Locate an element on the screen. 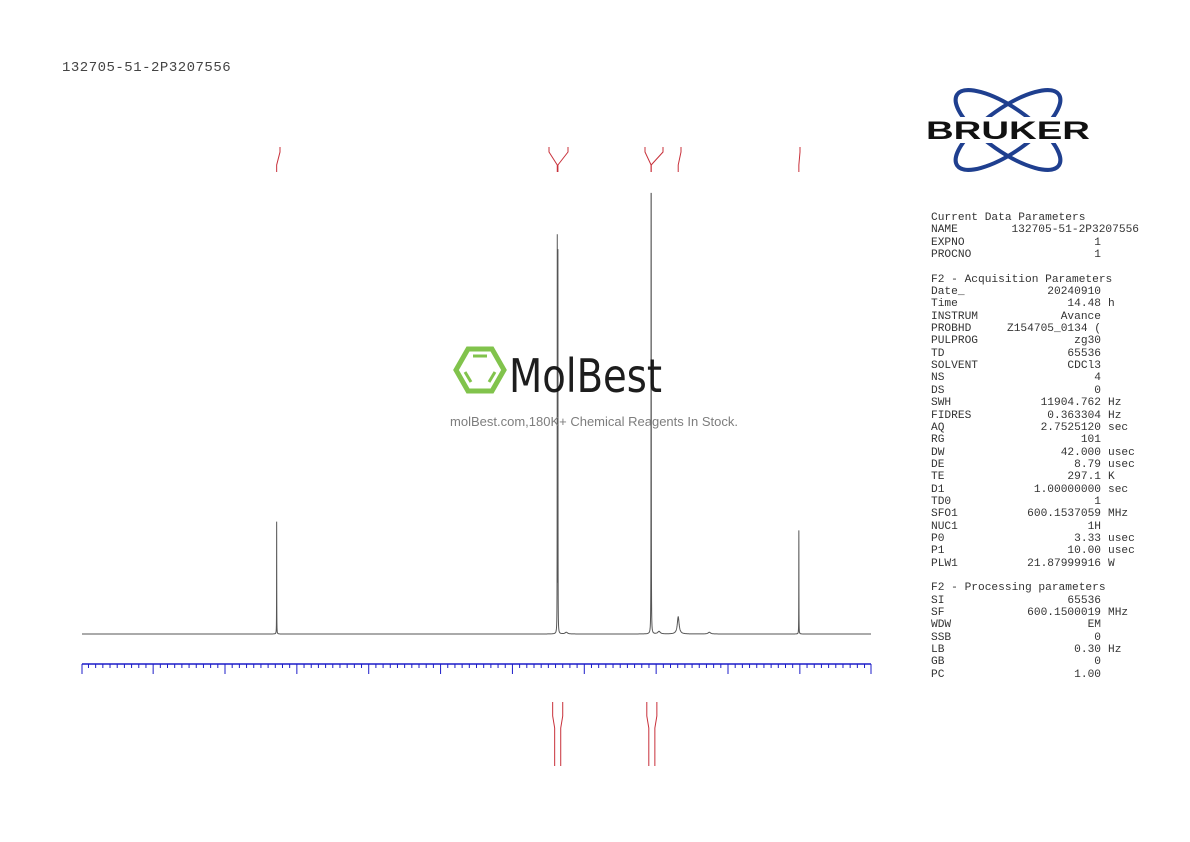 The width and height of the screenshot is (1190, 842). parameter-key: INSTRUM is located at coordinates (954, 316).